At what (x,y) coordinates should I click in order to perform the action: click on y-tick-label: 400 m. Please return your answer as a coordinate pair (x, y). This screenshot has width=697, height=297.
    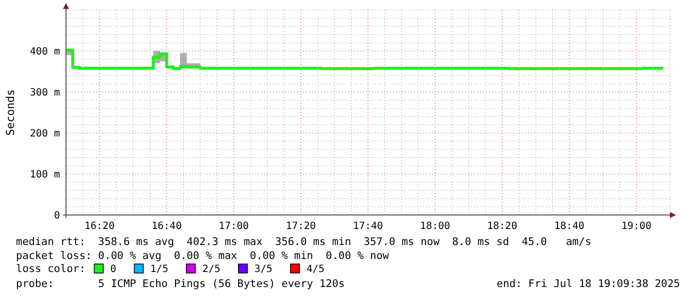
    Looking at the image, I should click on (45, 52).